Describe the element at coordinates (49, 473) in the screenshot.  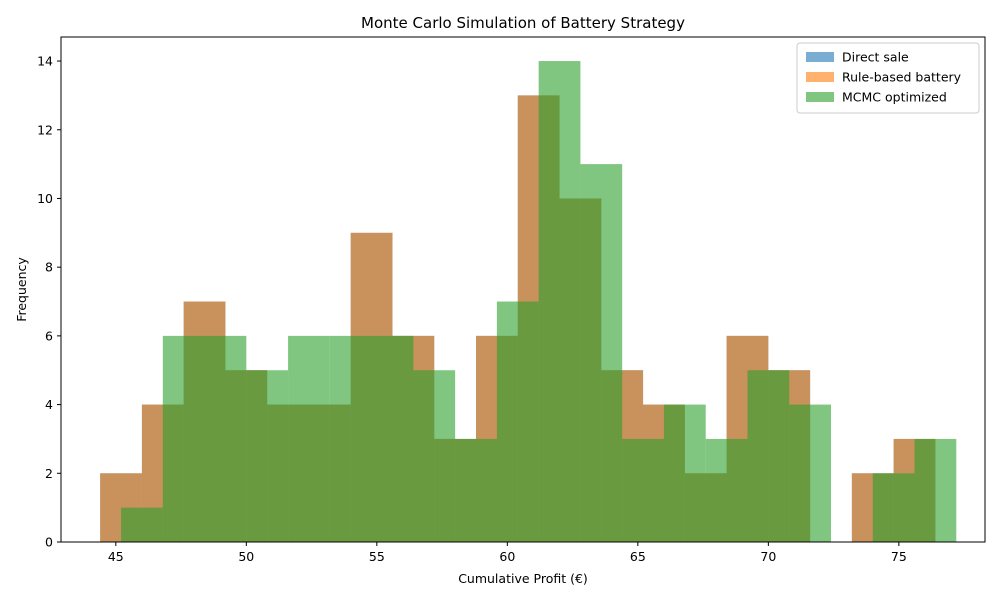
I see `y-tick-label: 2` at that location.